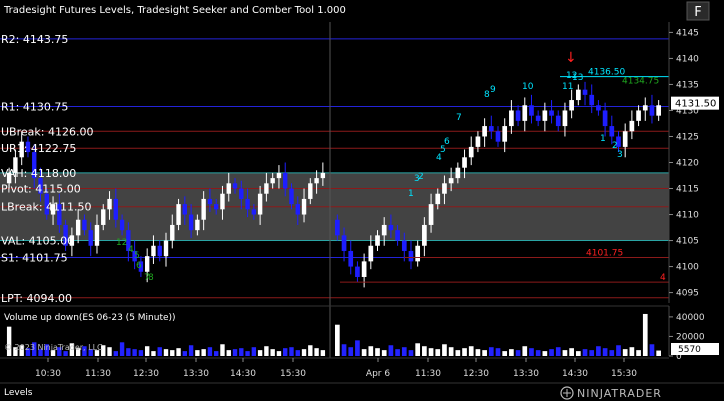  I want to click on f-button-bg, so click(698, 11).